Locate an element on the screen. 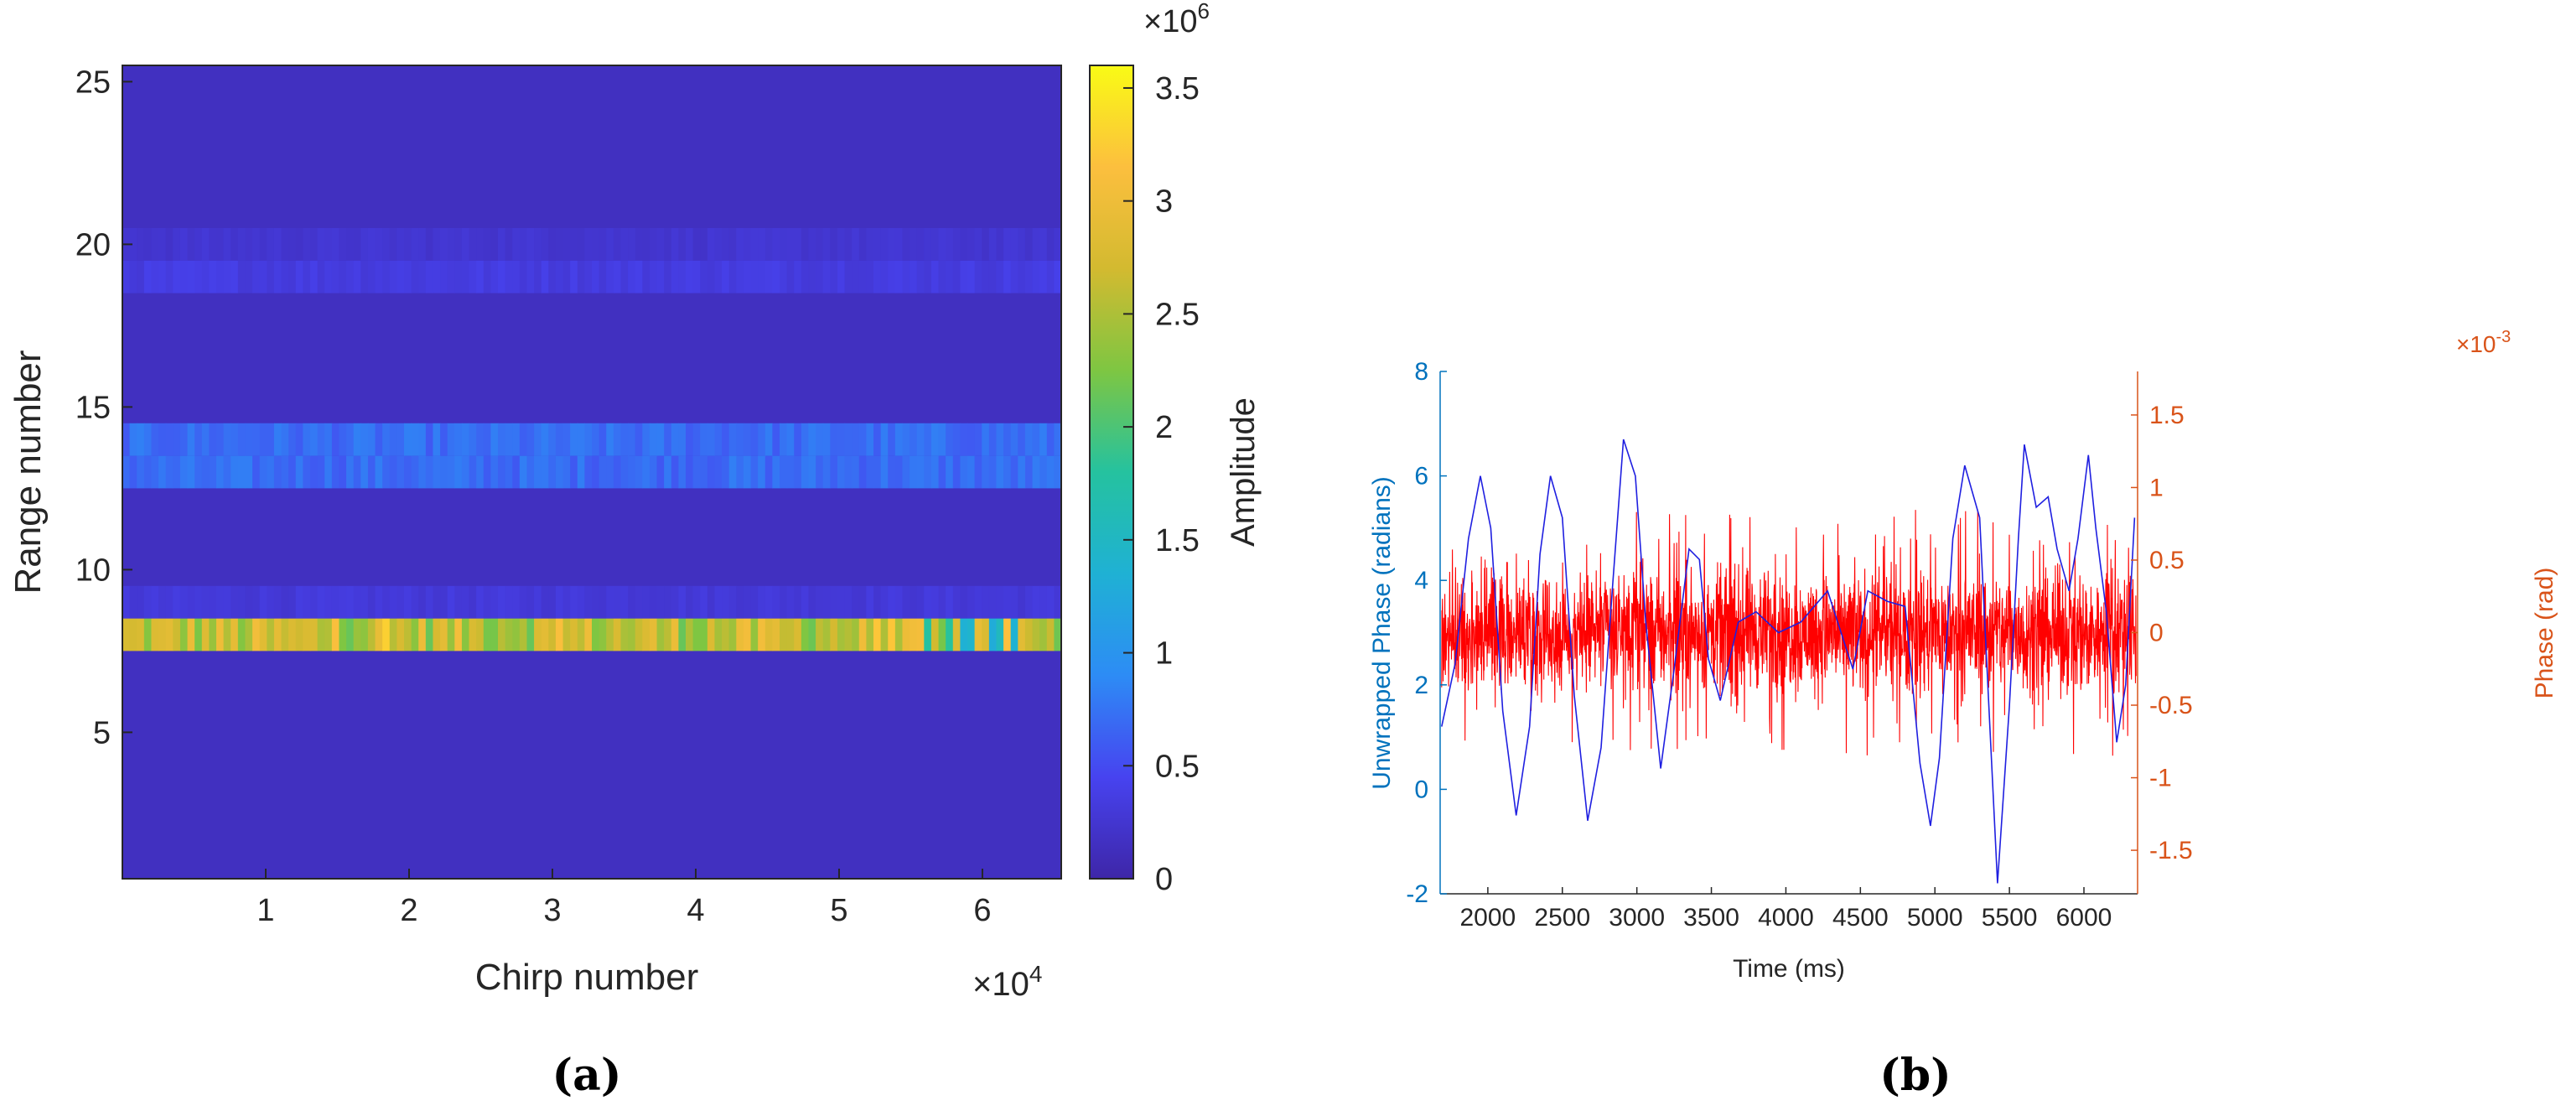 The height and width of the screenshot is (1116, 2576). heatmap-x-tick-label: 1 is located at coordinates (265, 910).